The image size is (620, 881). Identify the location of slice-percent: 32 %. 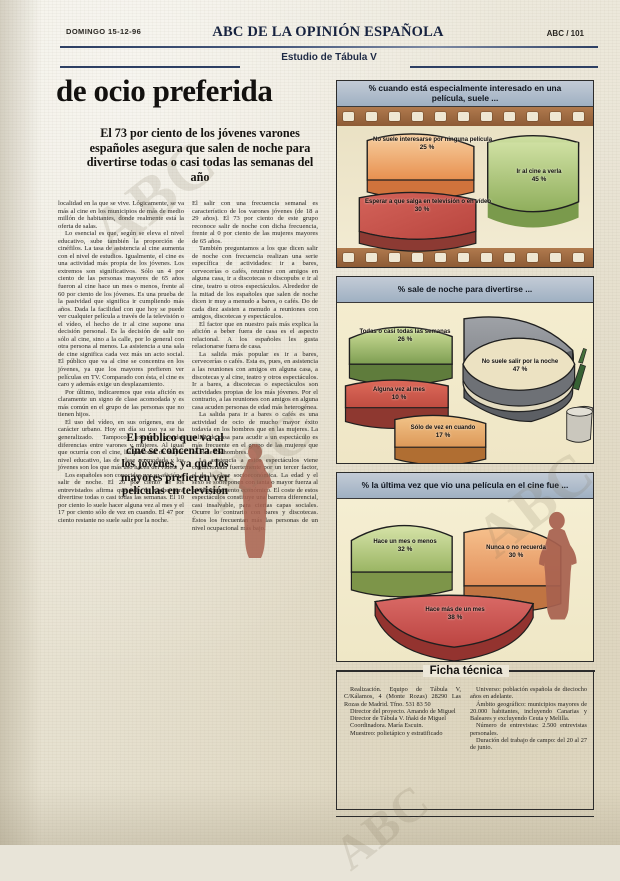
(405, 549).